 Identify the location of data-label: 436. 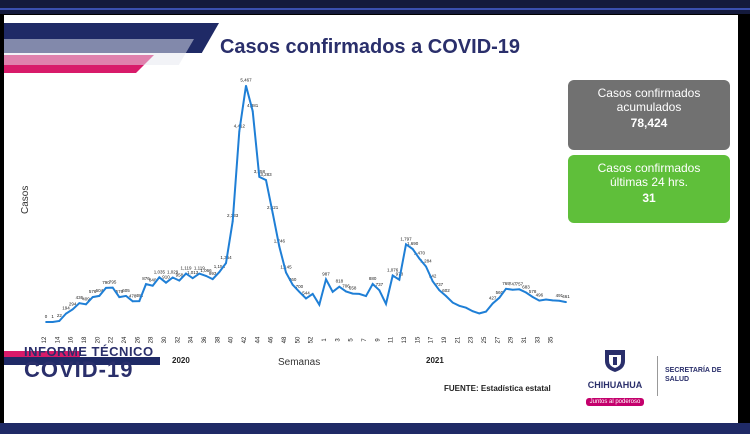
(80, 297).